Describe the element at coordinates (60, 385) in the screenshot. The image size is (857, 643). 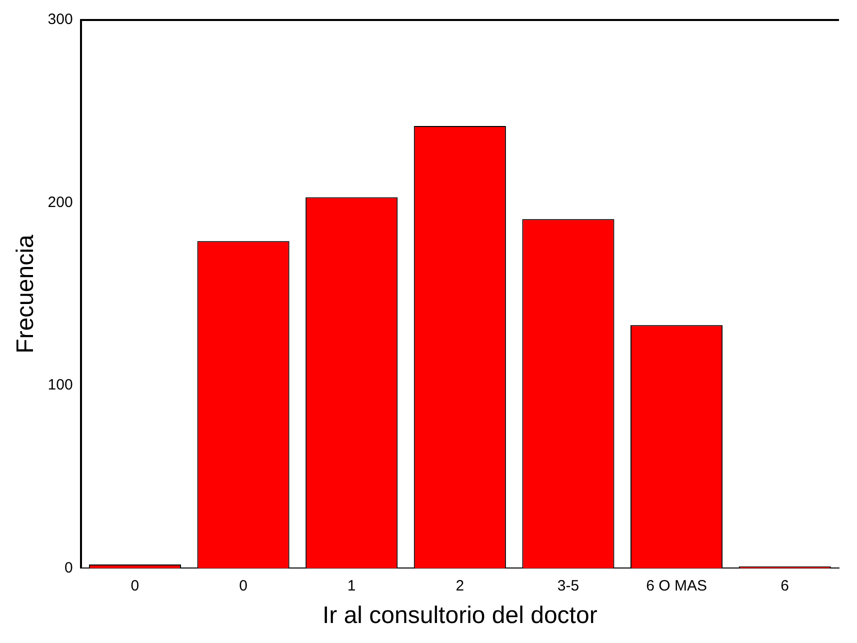
I see `y-tick-label: 100` at that location.